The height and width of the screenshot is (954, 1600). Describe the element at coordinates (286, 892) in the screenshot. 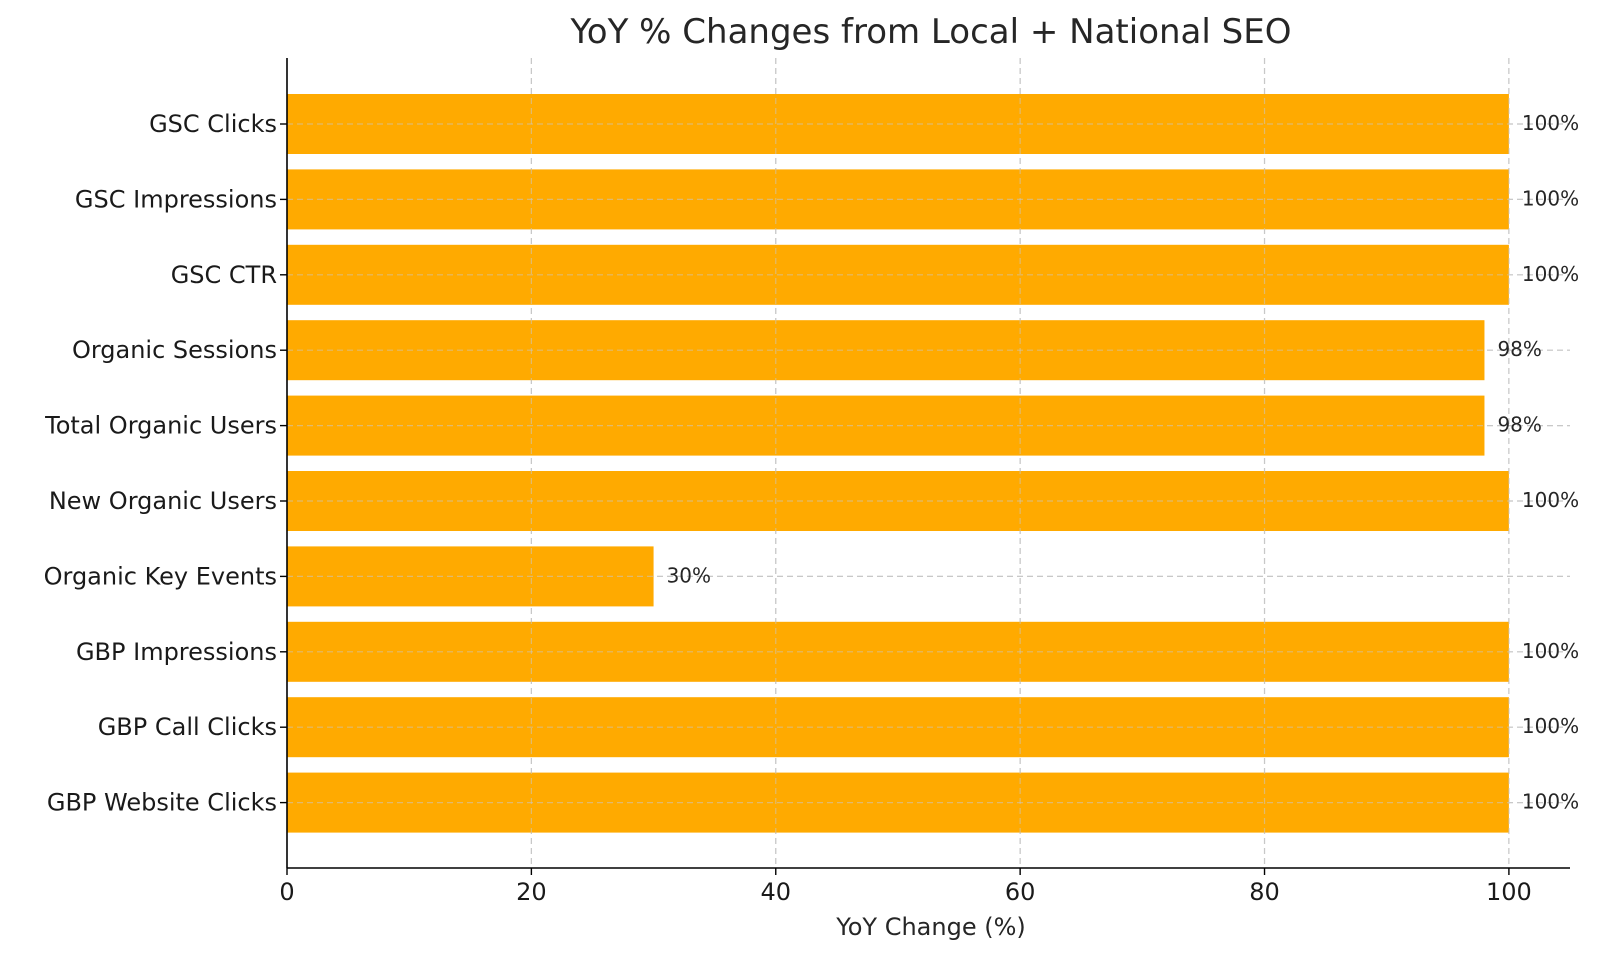

I see `x-tick-label: 0` at that location.